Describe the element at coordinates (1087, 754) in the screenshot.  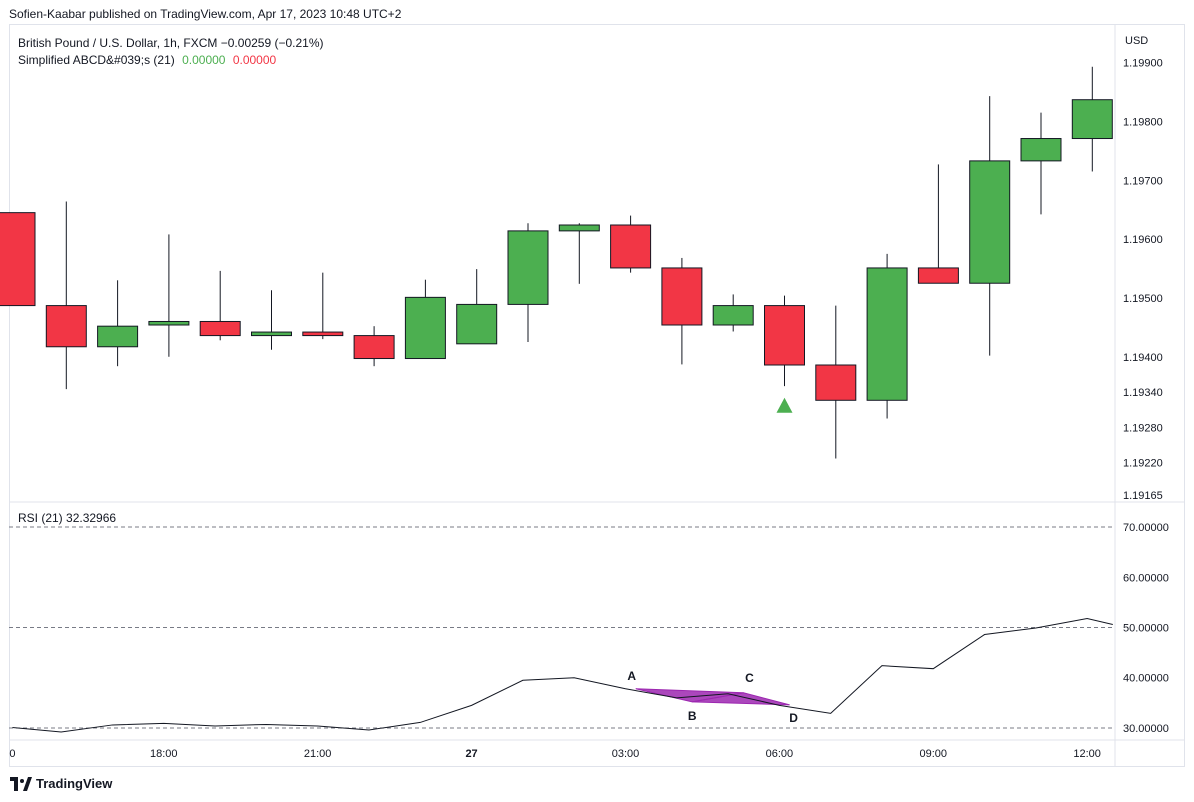
I see `time-axis-tick: 12:00` at that location.